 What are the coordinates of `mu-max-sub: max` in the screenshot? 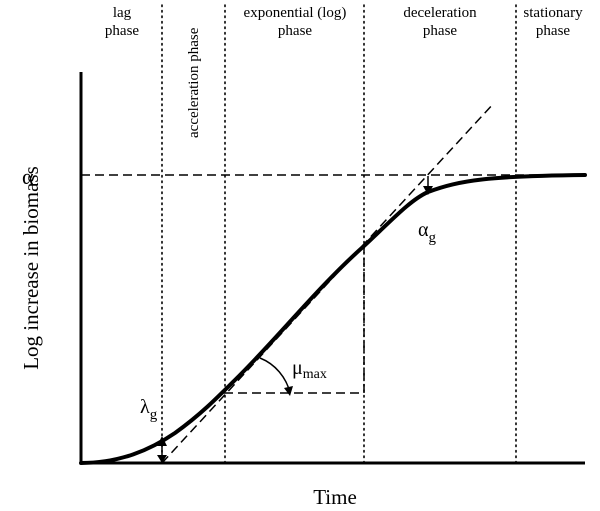 It's located at (315, 374).